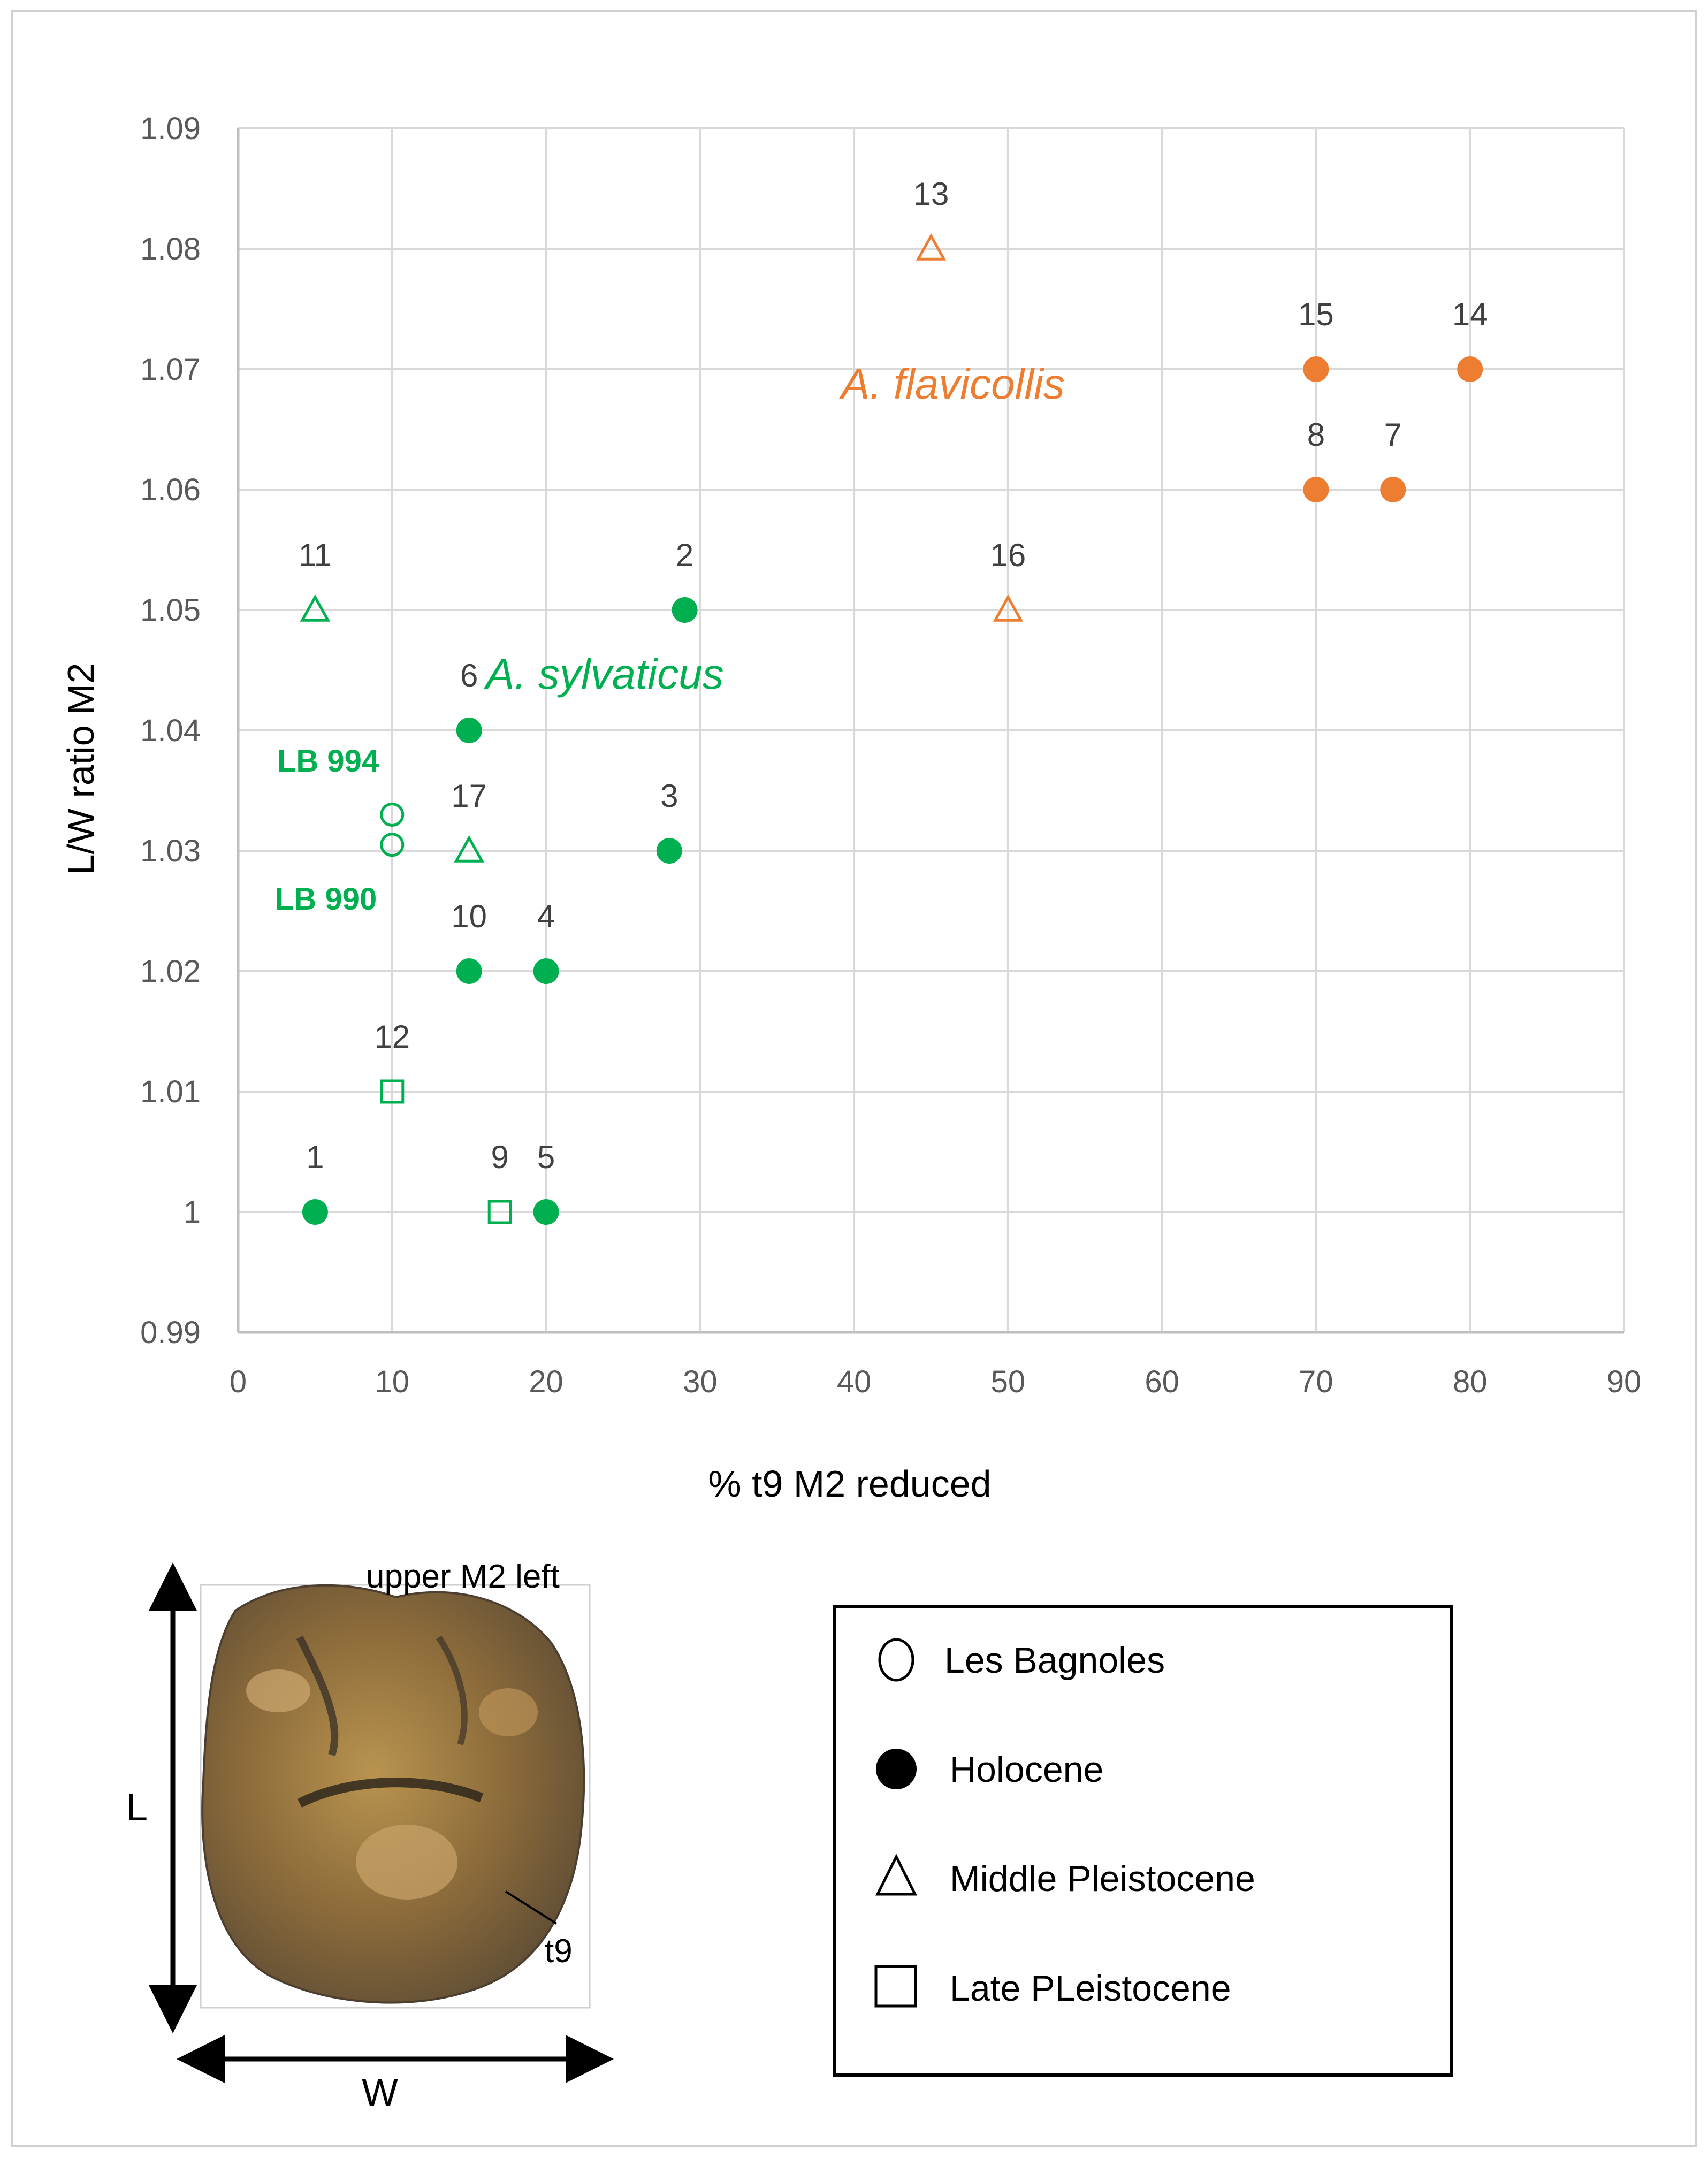  I want to click on x-tick-label: 30, so click(700, 1381).